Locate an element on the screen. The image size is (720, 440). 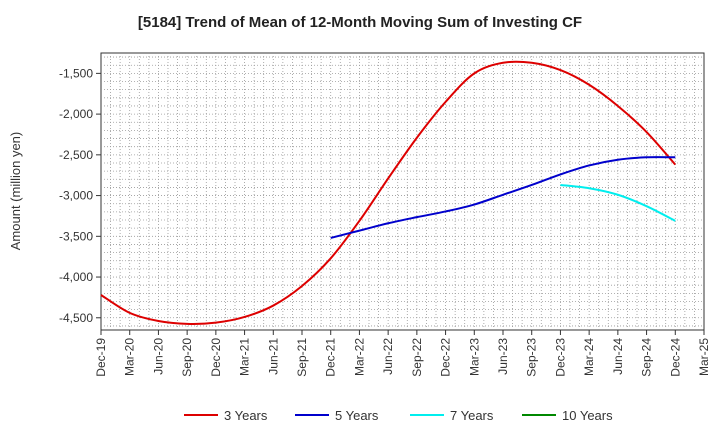
x-tick-label: Mar-22 is located at coordinates (359, 357).